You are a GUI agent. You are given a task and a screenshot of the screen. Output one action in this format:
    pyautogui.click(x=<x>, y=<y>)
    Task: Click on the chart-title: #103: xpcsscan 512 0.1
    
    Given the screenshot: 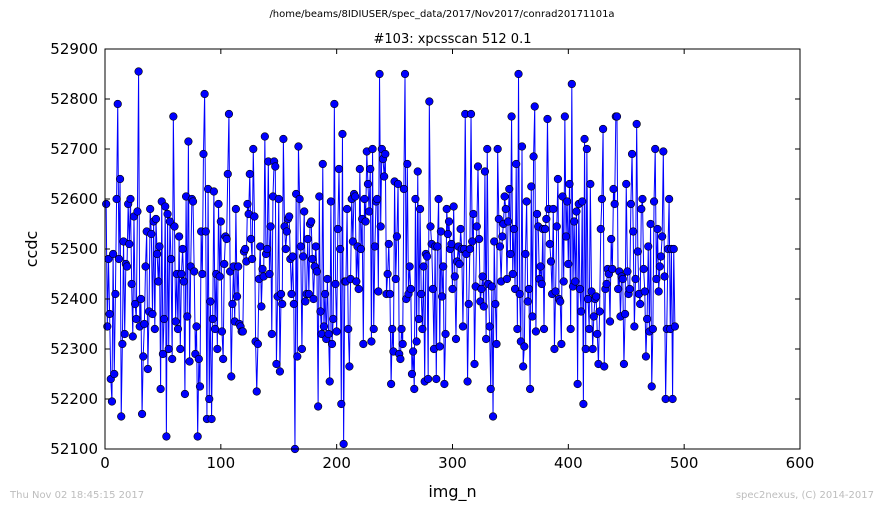 What is the action you would take?
    pyautogui.click(x=453, y=39)
    